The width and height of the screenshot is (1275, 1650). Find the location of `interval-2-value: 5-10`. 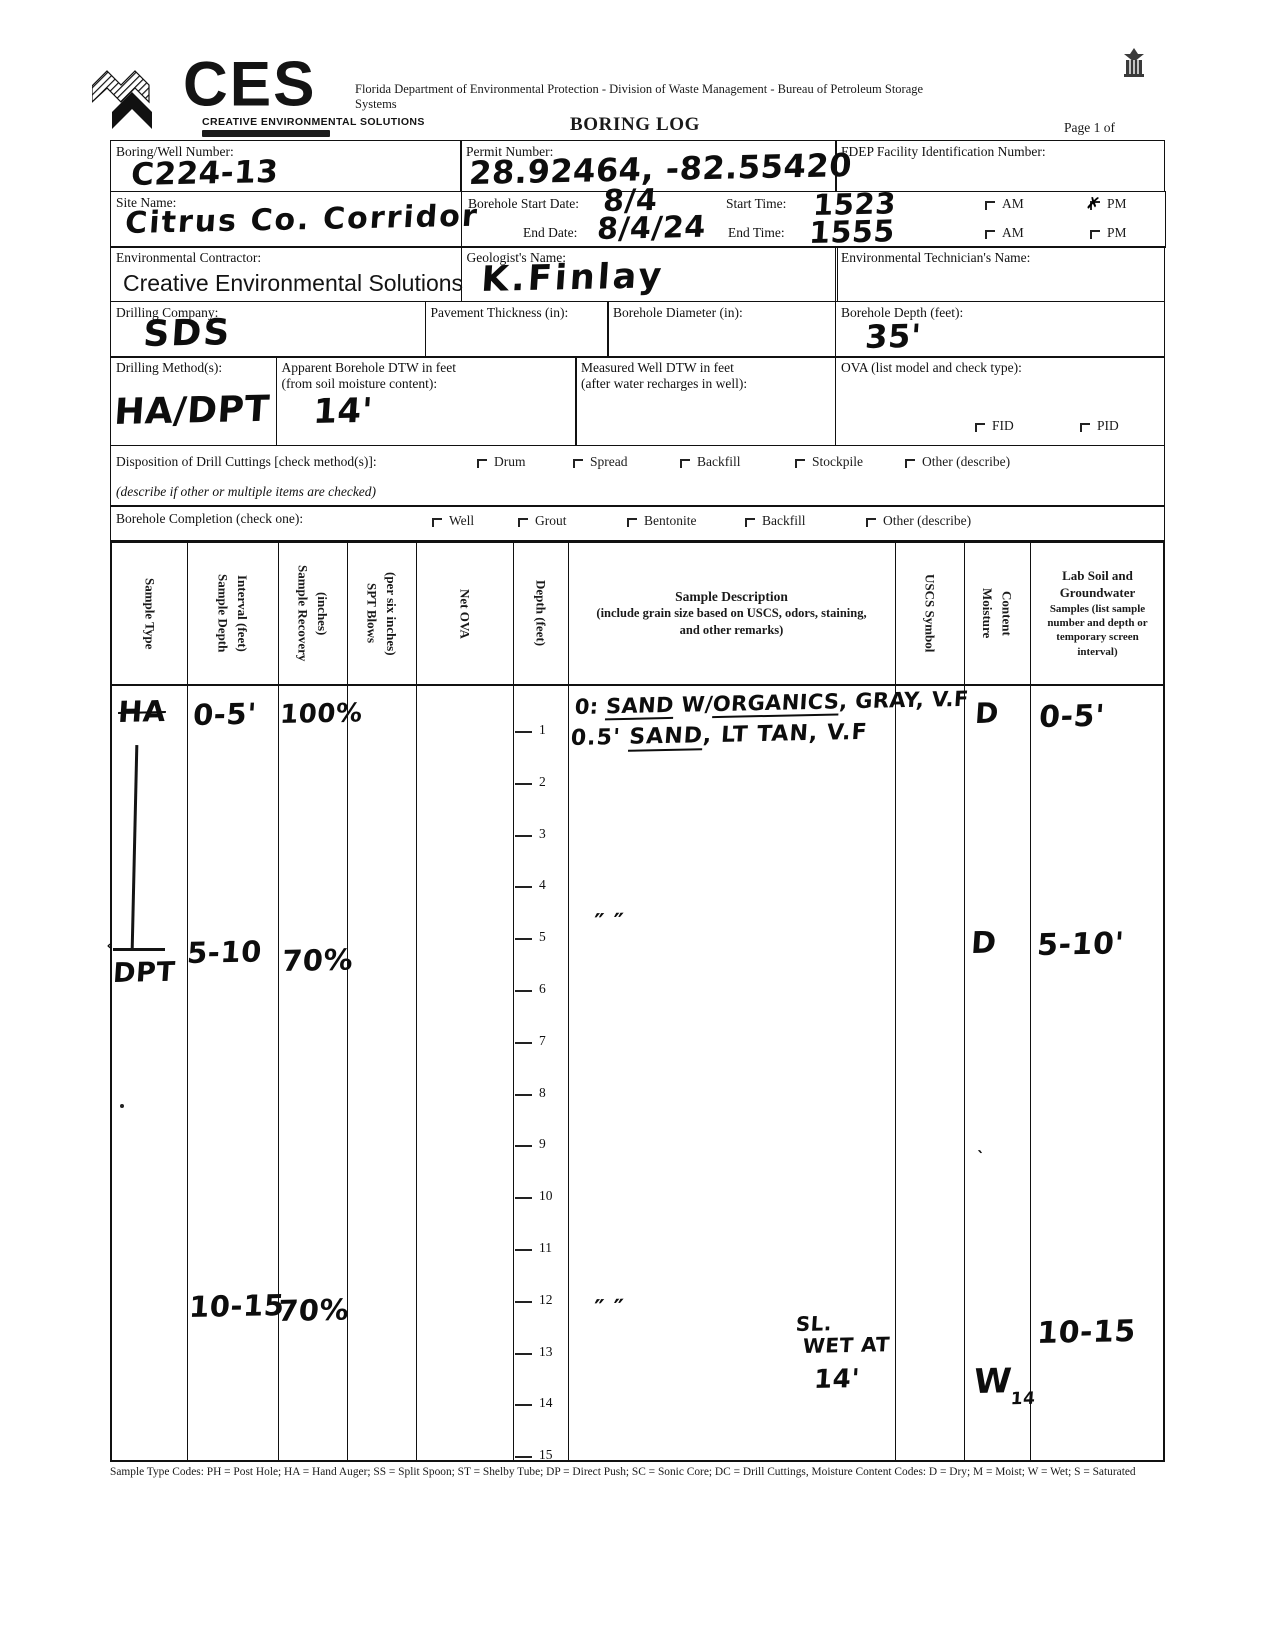

interval-2-value: 5-10 is located at coordinates (224, 952).